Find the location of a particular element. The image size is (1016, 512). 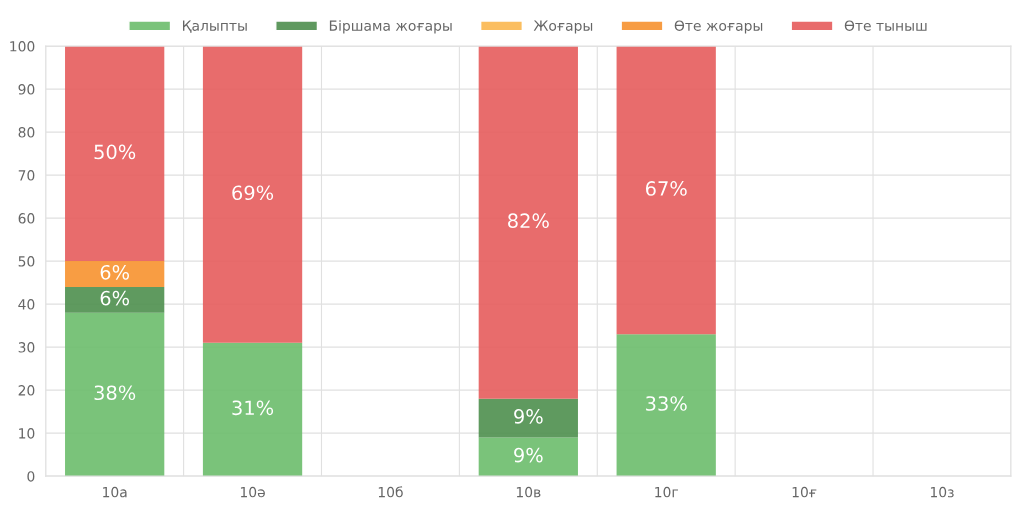

legend-label: Қалыпты is located at coordinates (215, 26).